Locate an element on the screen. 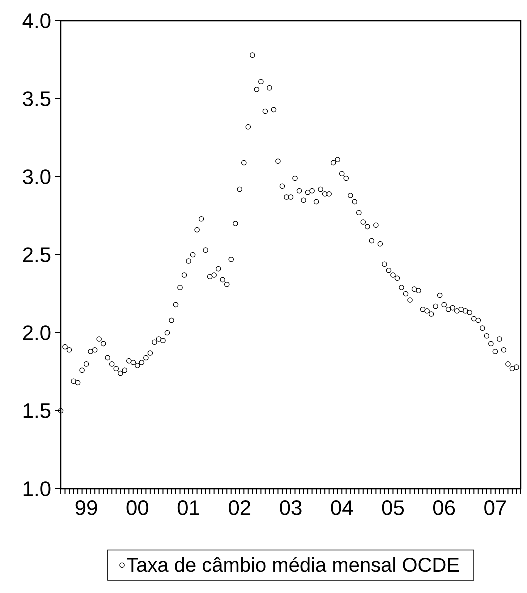 The height and width of the screenshot is (593, 527). y-tick-label: 1.0 is located at coordinates (37, 489).